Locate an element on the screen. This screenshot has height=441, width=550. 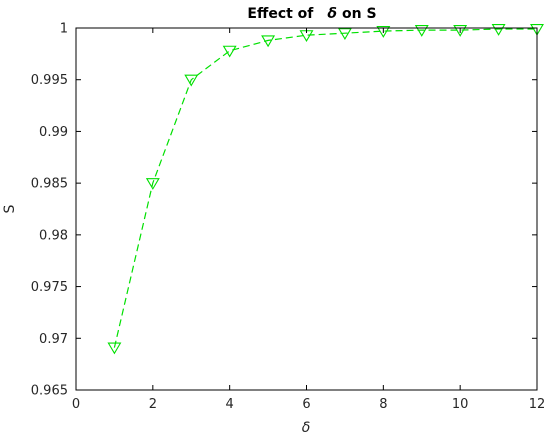
y-tick-label: 0.985 is located at coordinates (49, 184).